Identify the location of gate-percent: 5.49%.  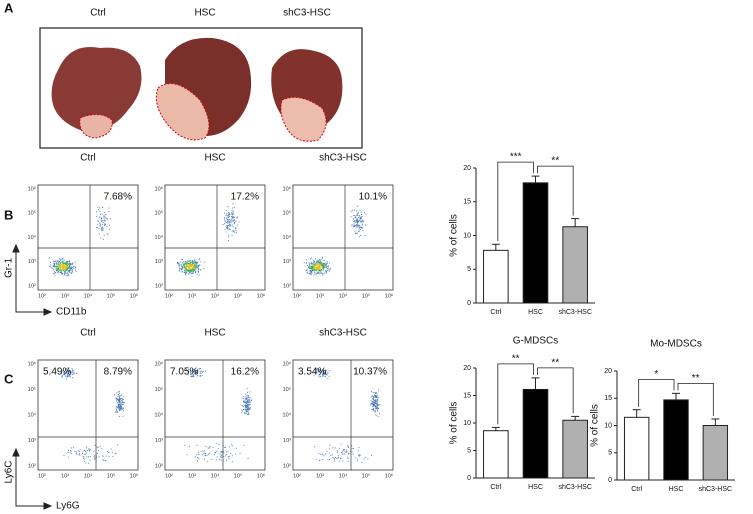
(57, 372).